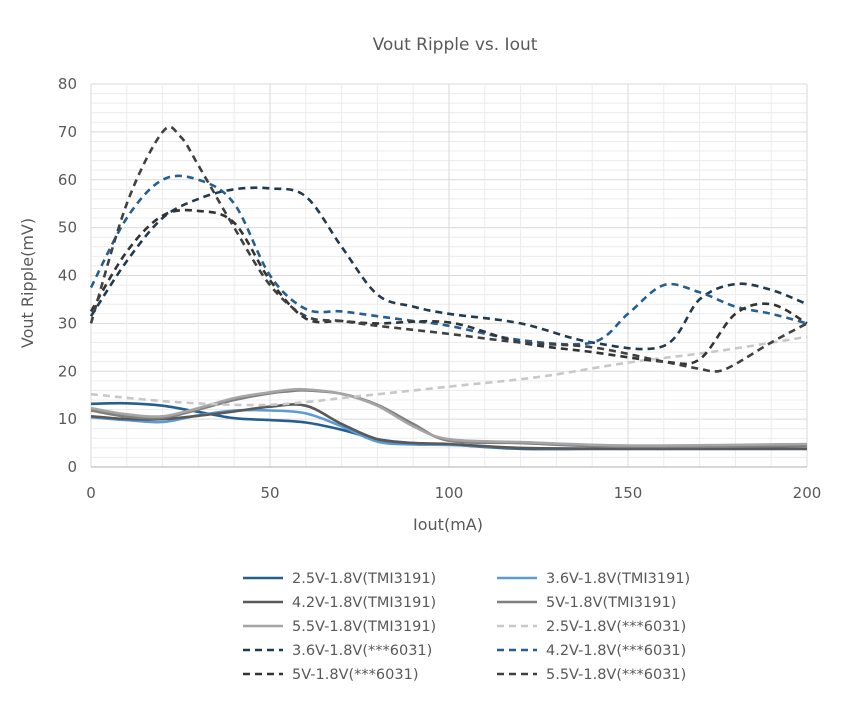  I want to click on x-tick-label: 200, so click(807, 493).